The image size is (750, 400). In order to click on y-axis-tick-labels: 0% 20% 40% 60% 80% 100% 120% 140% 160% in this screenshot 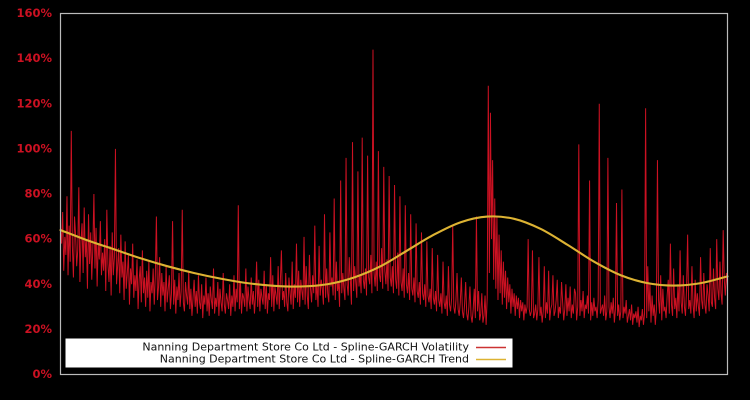, I will do `click(34, 193)`.